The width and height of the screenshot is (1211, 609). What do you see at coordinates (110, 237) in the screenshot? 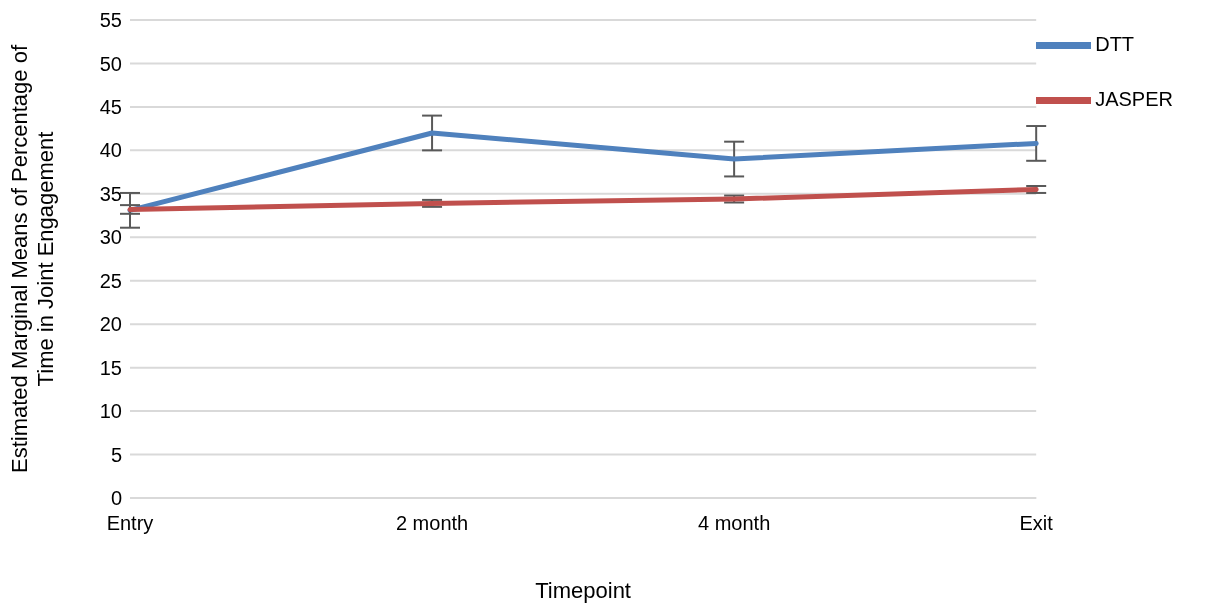
I see `y-tick-label: 30` at bounding box center [110, 237].